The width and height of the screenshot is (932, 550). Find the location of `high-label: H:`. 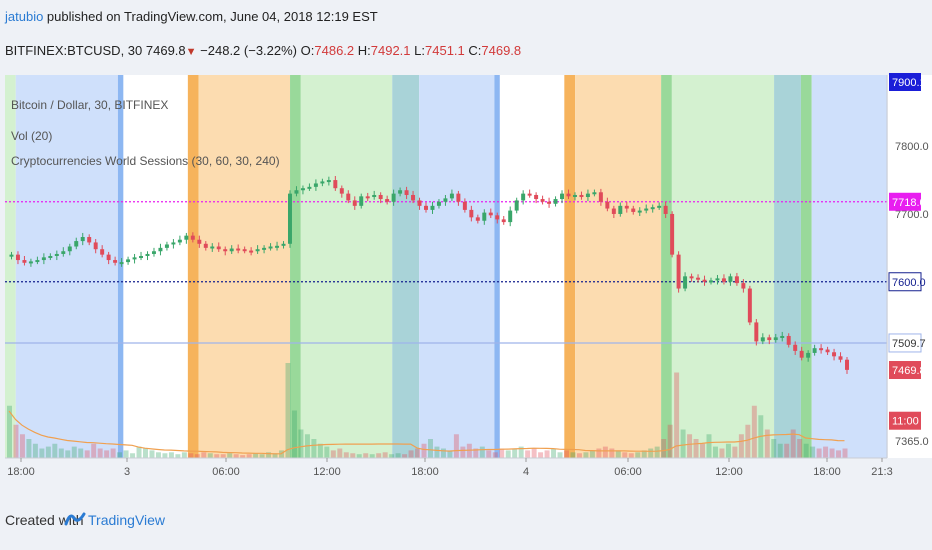

high-label: H: is located at coordinates (364, 50).